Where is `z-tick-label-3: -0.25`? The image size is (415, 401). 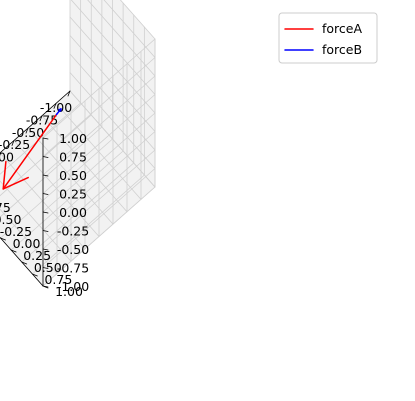 z-tick-label-3: -0.25 is located at coordinates (73, 231).